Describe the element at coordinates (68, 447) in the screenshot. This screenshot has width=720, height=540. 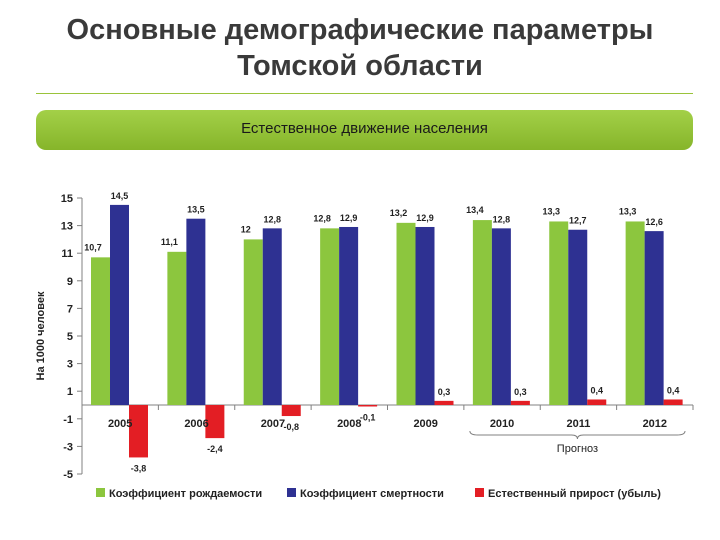
I see `y-tick-label: -3` at that location.